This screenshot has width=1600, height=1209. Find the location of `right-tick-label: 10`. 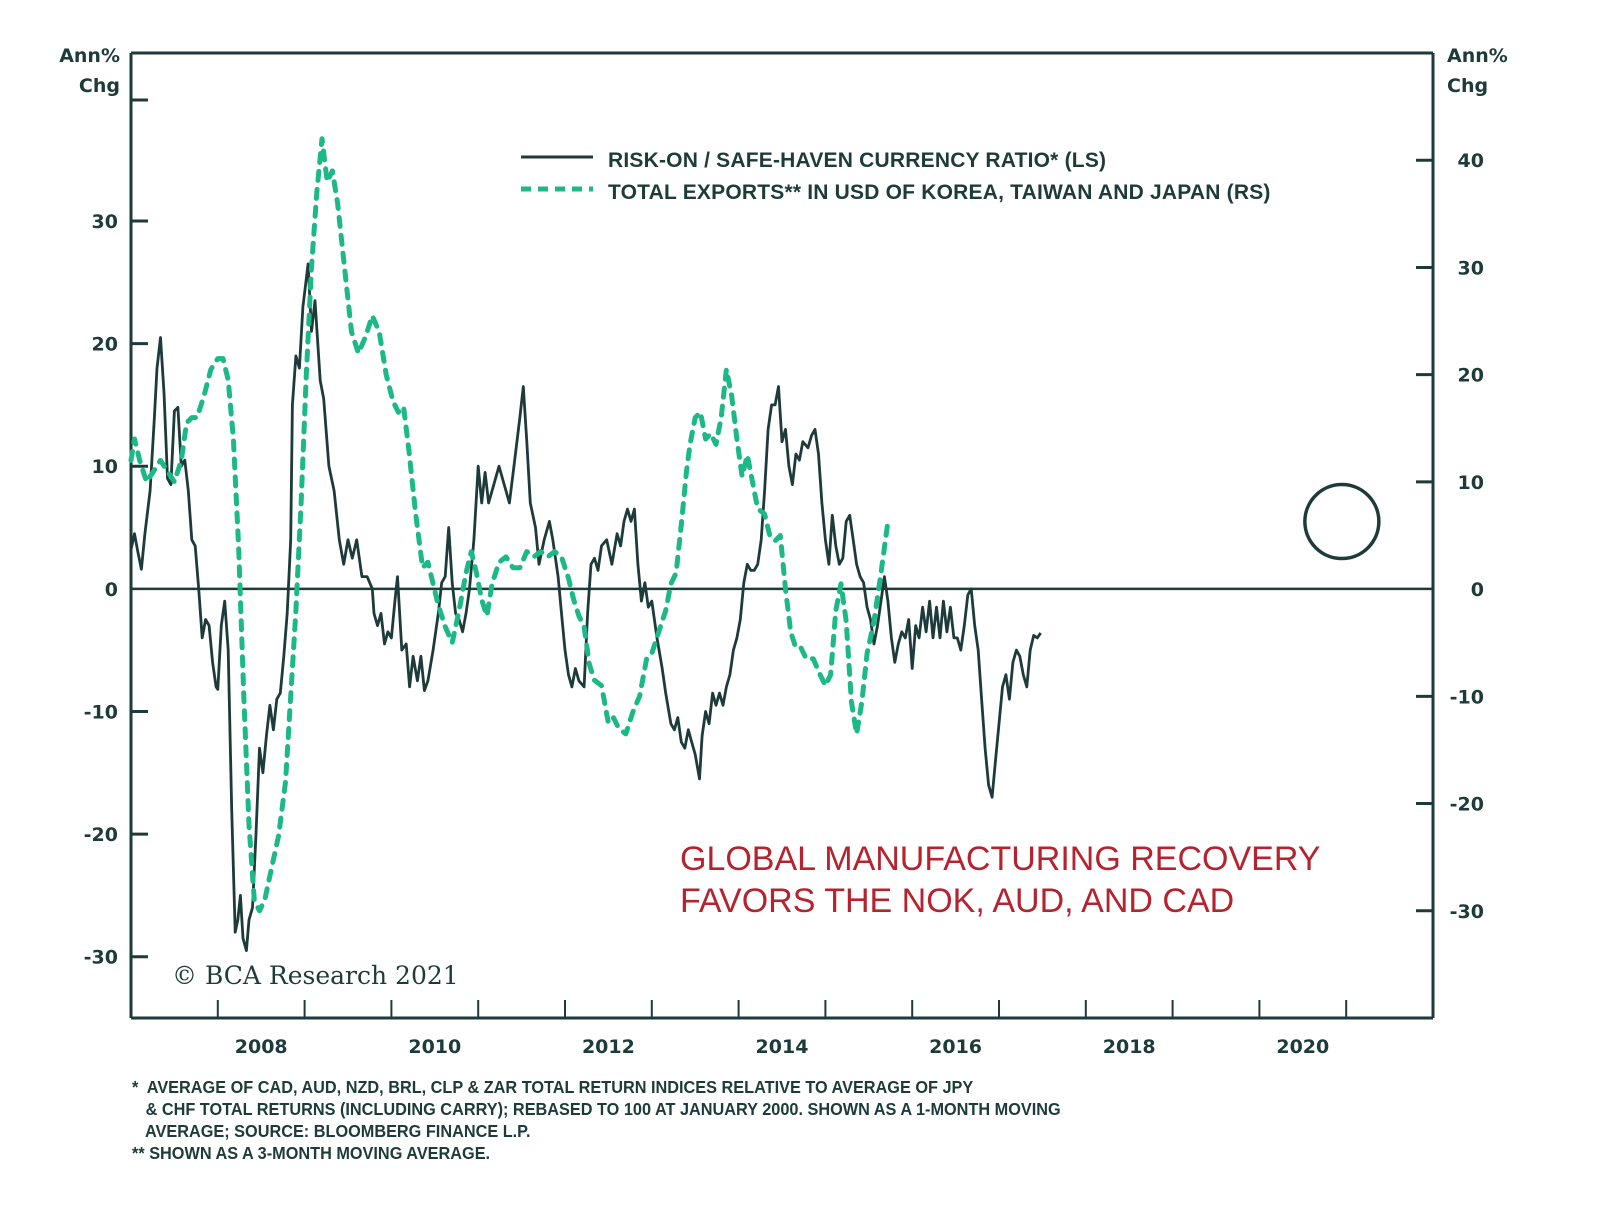

right-tick-label: 10 is located at coordinates (1471, 483).